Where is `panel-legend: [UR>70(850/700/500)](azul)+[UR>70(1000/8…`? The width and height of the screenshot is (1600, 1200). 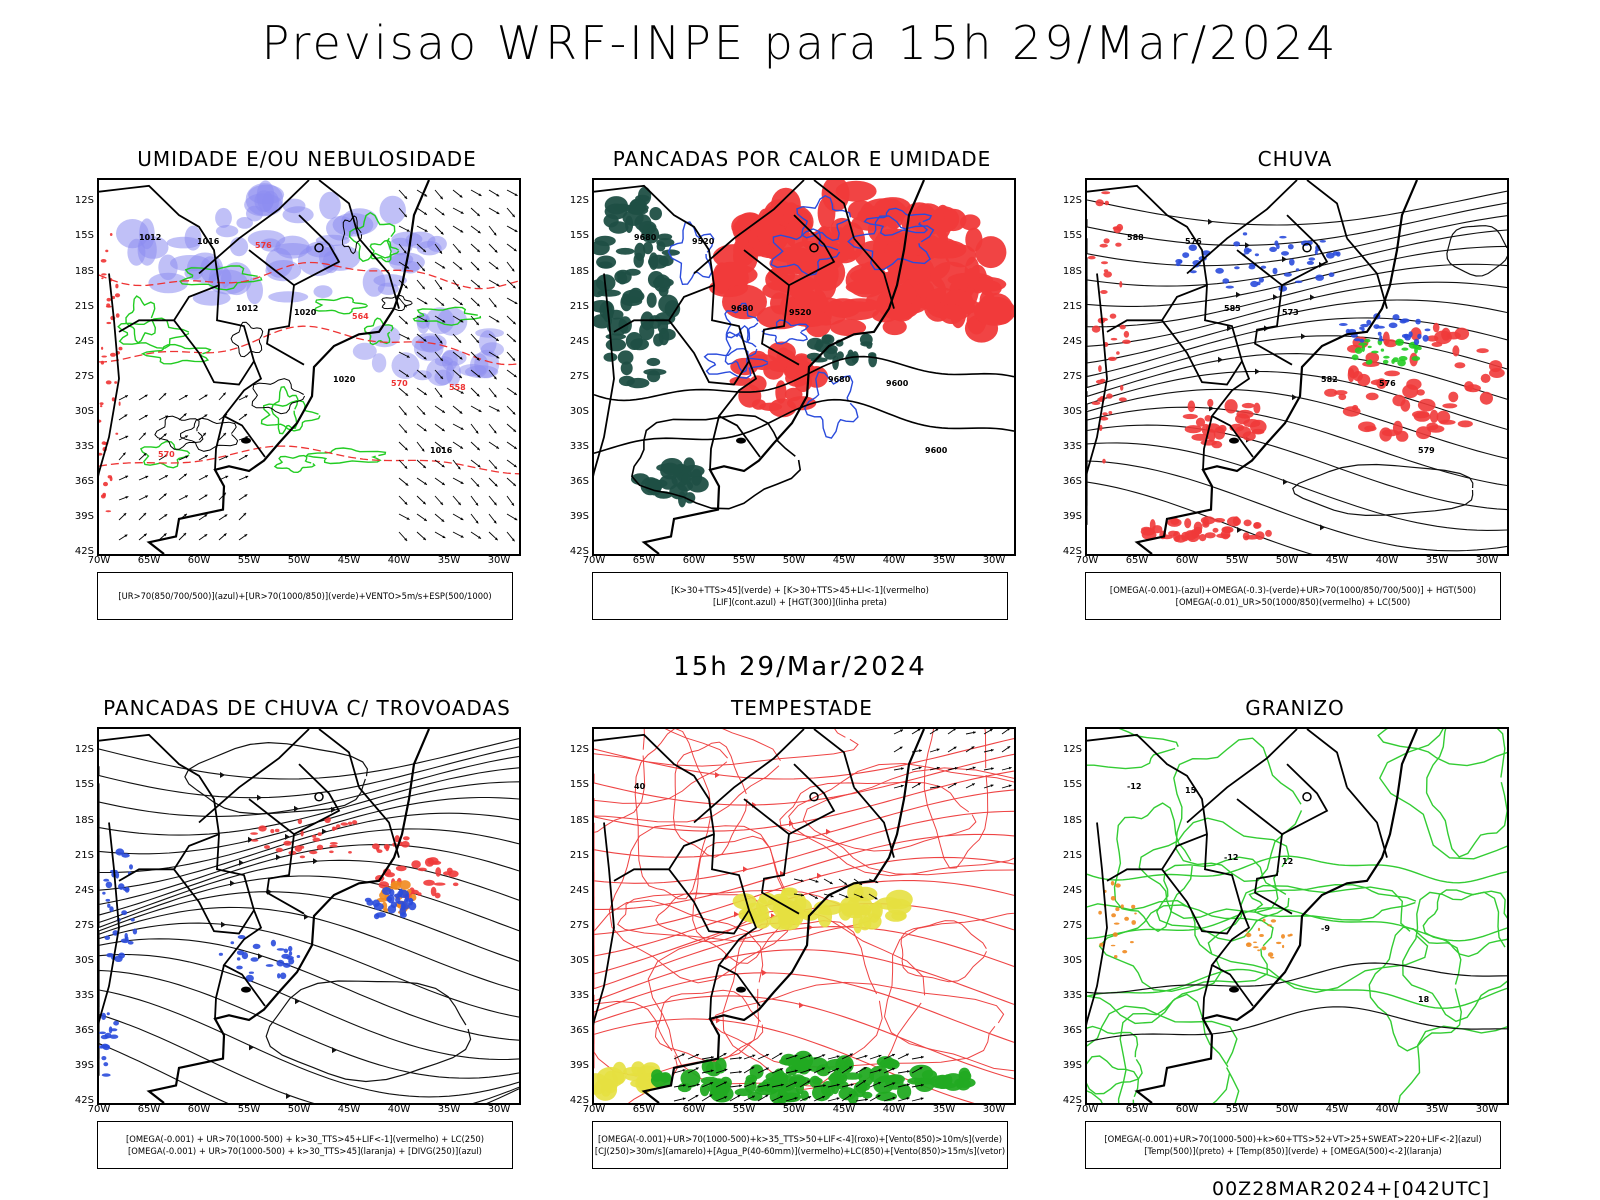
panel-legend: [UR>70(850/700/500)](azul)+[UR>70(1000/8… is located at coordinates (305, 596).